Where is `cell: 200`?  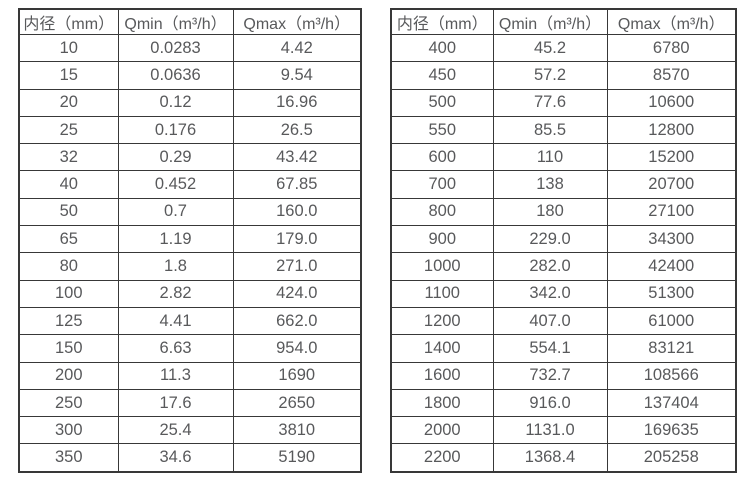 cell: 200 is located at coordinates (68, 375).